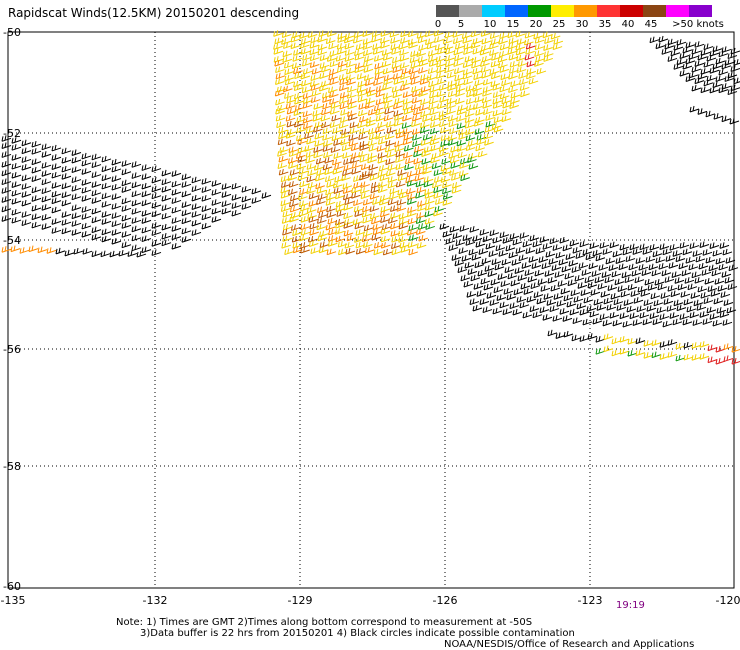 This screenshot has width=740, height=650. I want to click on lat-label-52: -52, so click(12, 133).